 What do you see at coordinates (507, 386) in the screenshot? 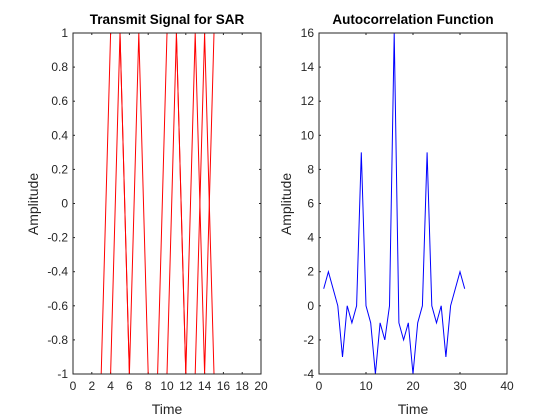
I see `autocorrelation-x-tick-label: 40` at bounding box center [507, 386].